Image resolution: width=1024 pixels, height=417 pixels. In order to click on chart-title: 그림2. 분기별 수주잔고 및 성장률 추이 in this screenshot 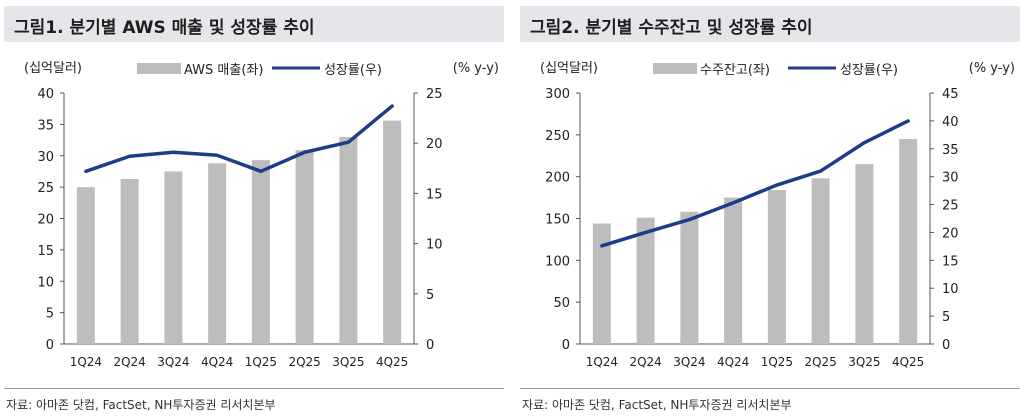, I will do `click(671, 28)`.